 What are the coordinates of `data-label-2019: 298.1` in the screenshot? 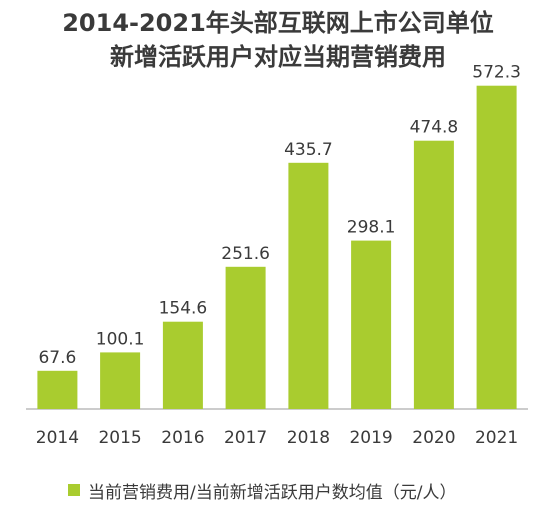 It's located at (371, 228).